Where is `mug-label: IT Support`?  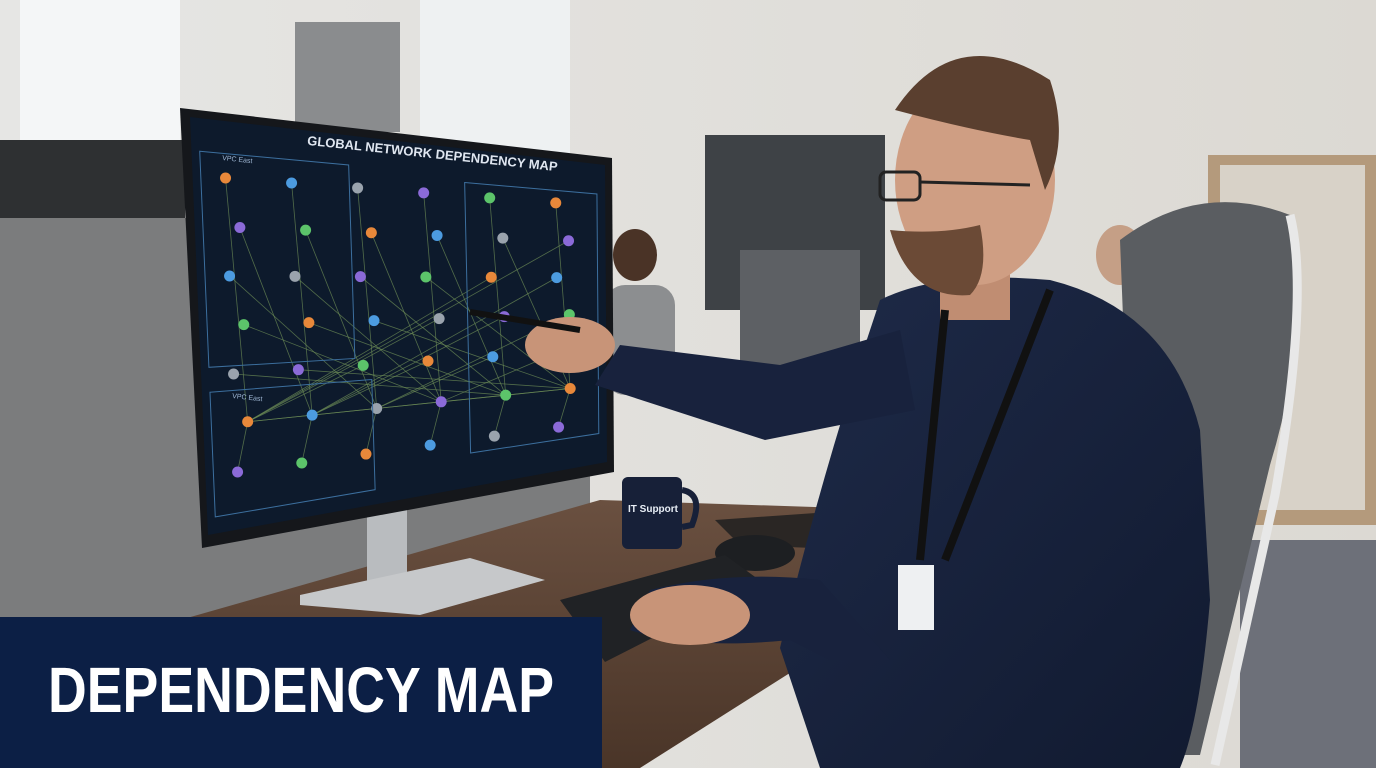
mug-label: IT Support is located at coordinates (653, 509).